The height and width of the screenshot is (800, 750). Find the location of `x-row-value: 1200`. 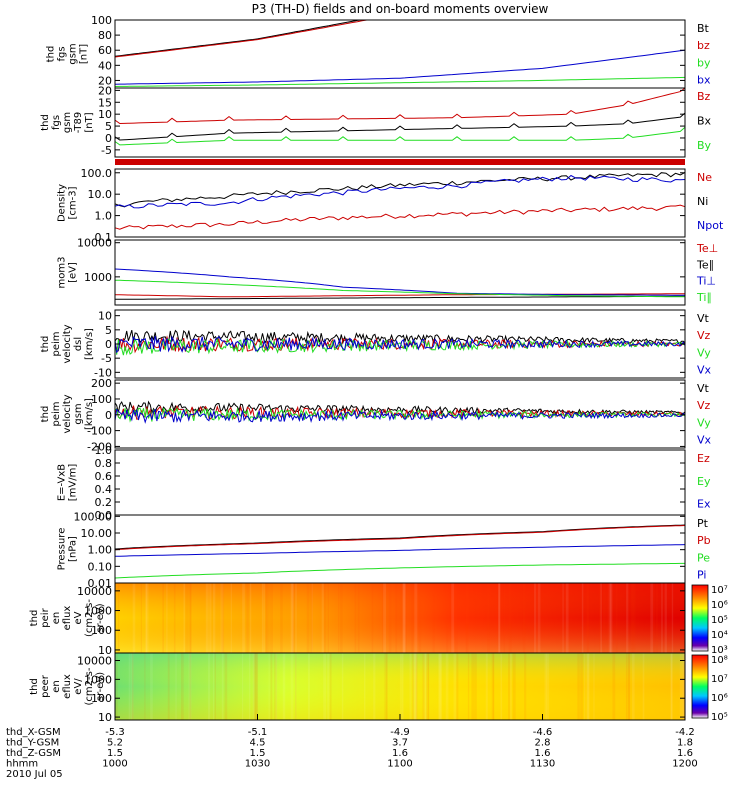

x-row-value: 1200 is located at coordinates (684, 764).